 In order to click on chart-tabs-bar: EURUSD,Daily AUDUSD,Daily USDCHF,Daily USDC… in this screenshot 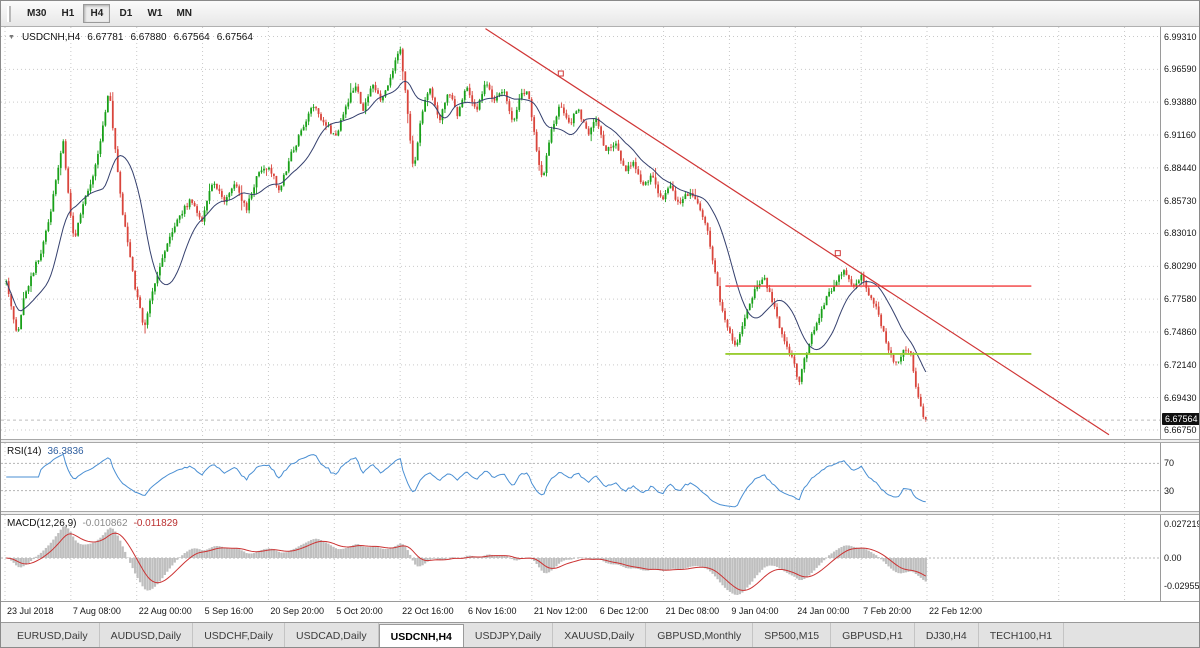, I will do `click(600, 634)`.